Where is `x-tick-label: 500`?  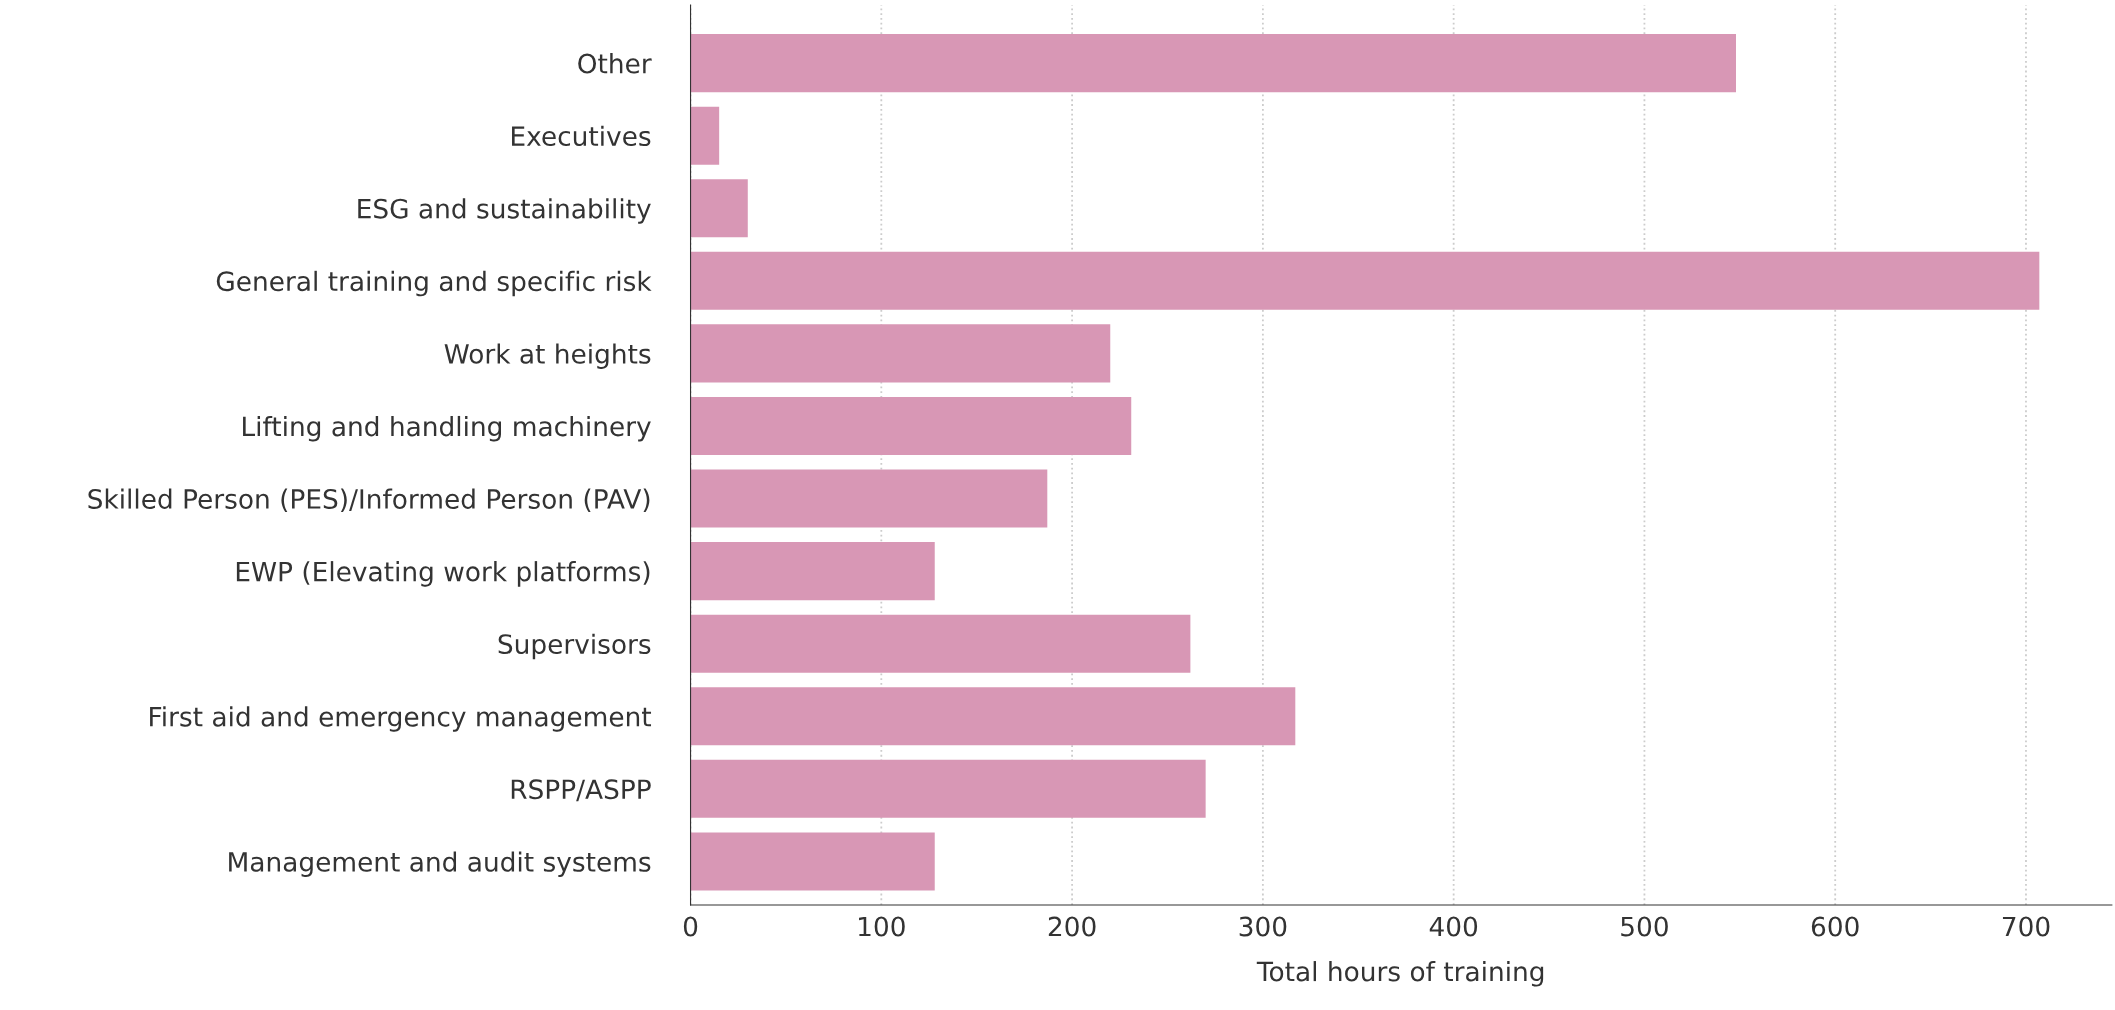 x-tick-label: 500 is located at coordinates (1644, 926).